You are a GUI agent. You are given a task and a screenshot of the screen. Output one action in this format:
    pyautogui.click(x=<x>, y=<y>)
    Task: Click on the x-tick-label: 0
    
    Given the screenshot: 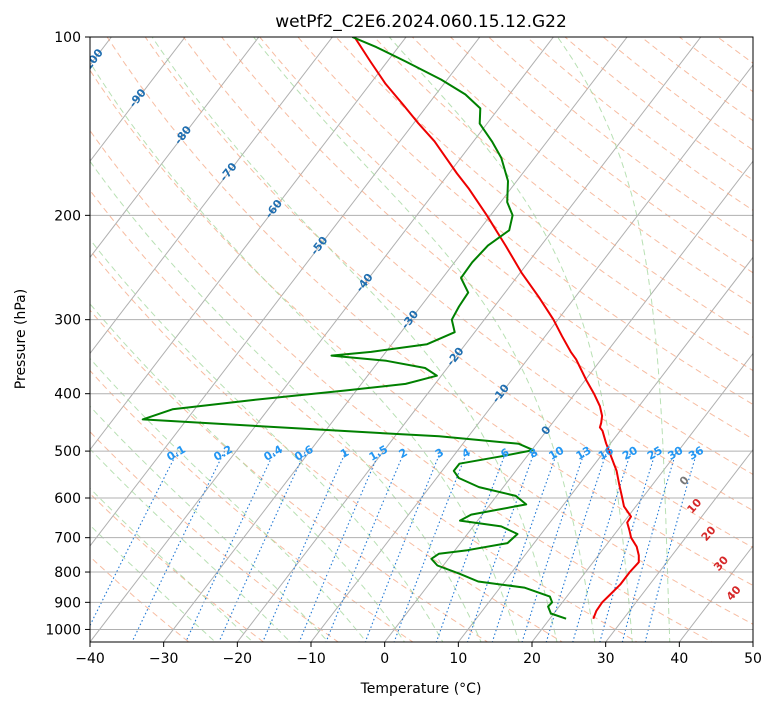 What is the action you would take?
    pyautogui.click(x=384, y=659)
    